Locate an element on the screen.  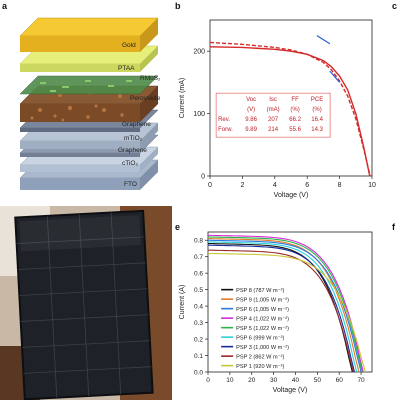
label-fto: FTO is located at coordinates (130, 184).